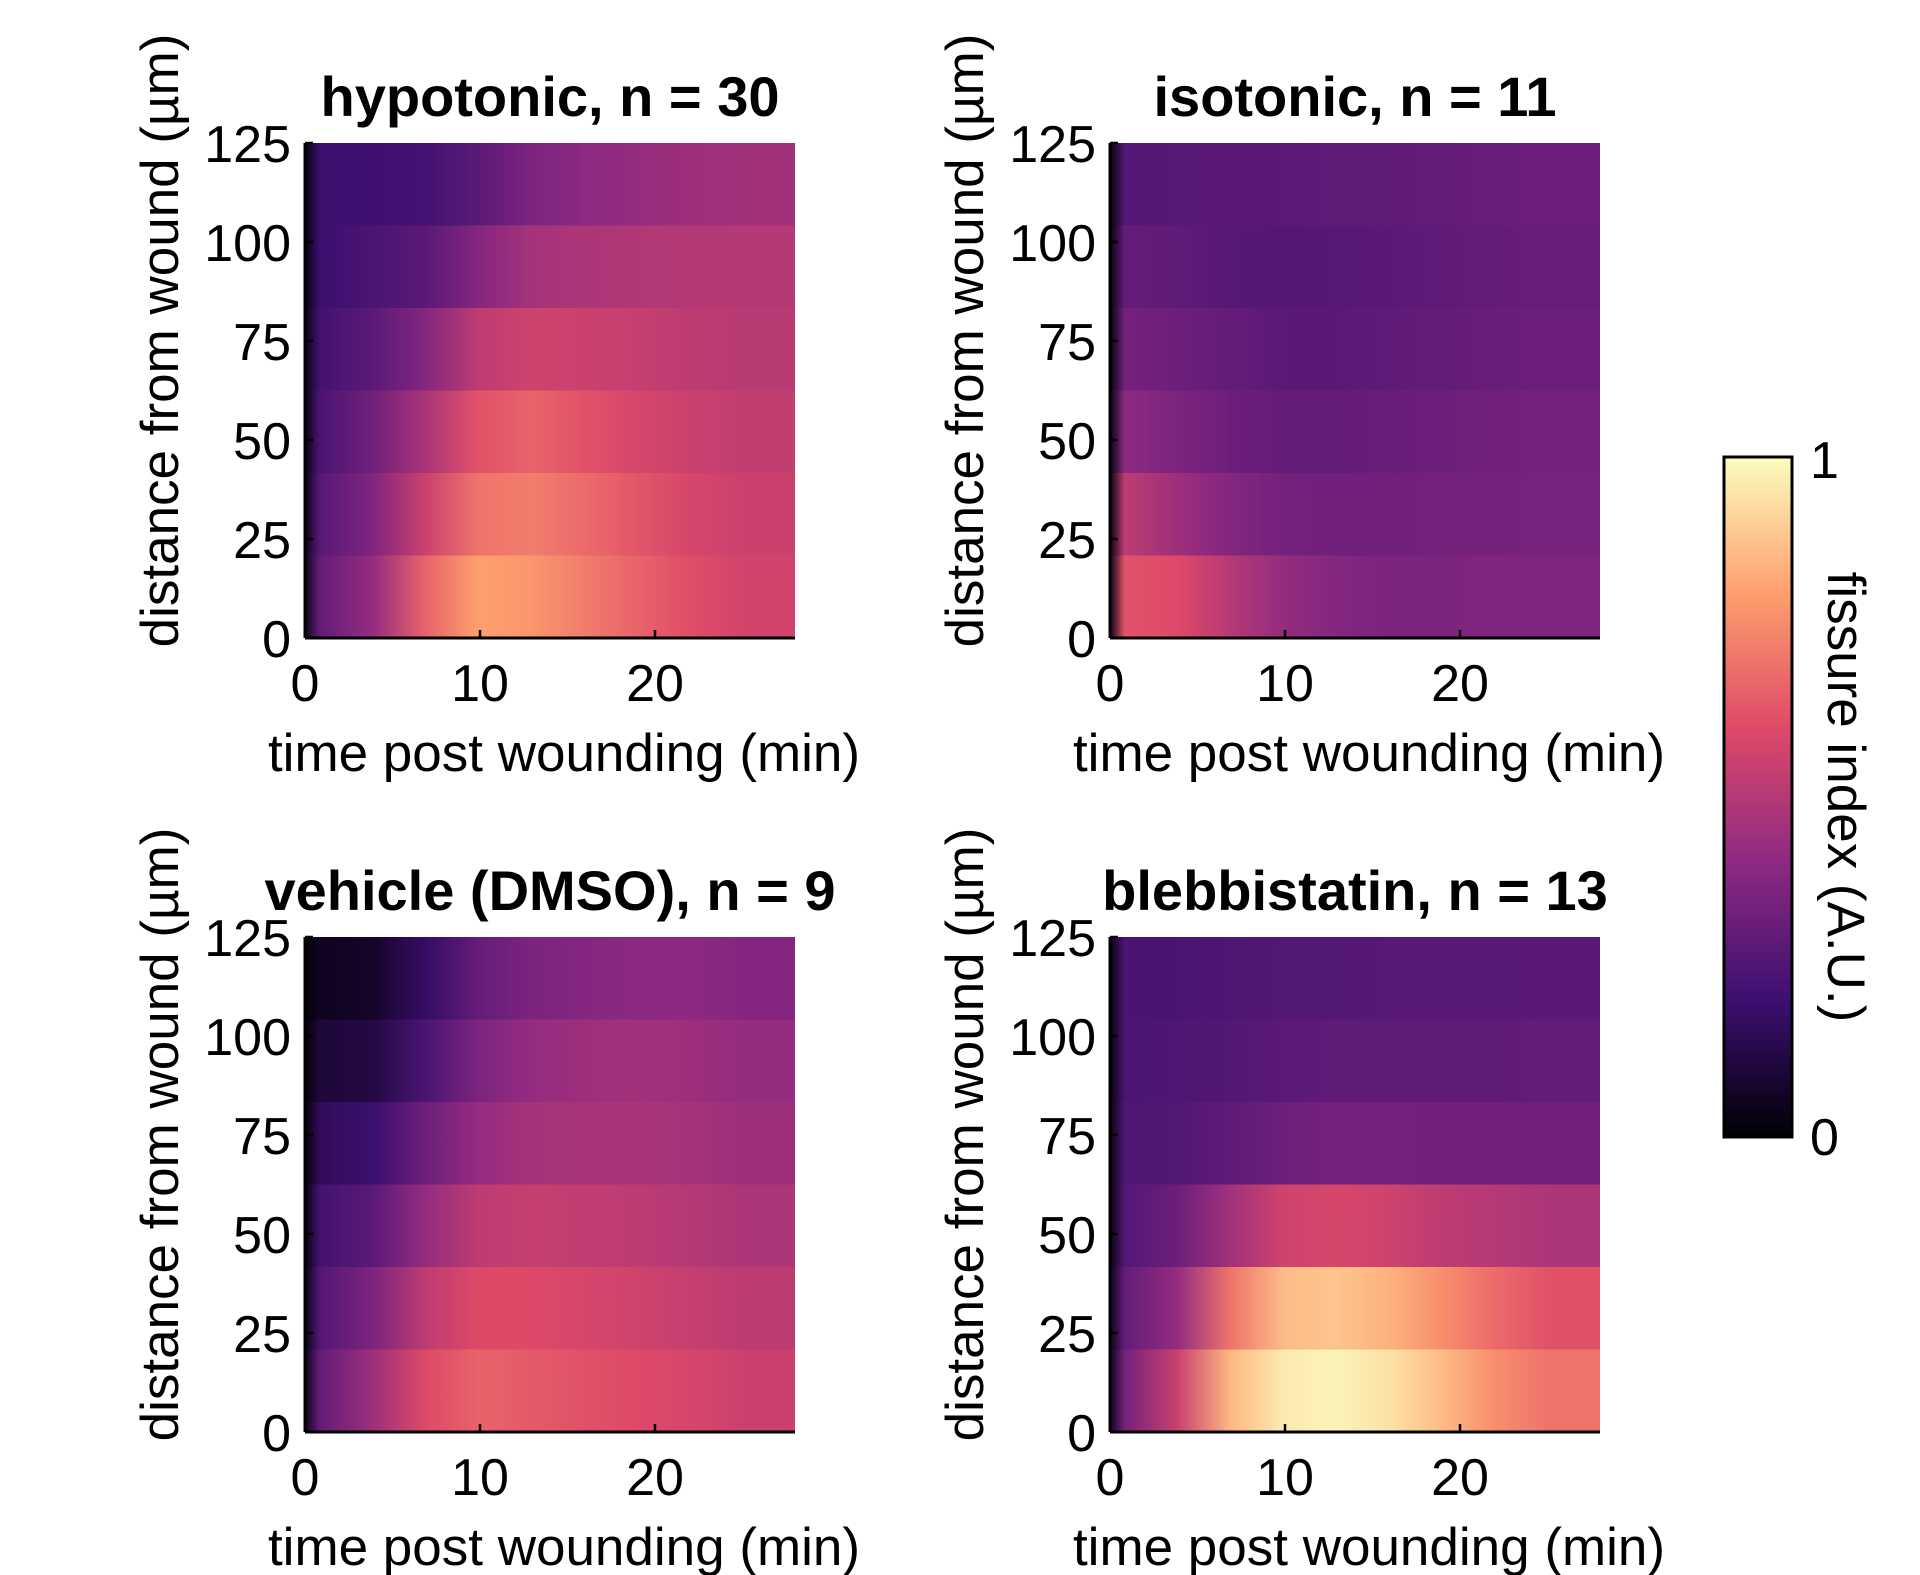  Describe the element at coordinates (1354, 96) in the screenshot. I see `panel-title: isotonic, n = 11` at that location.